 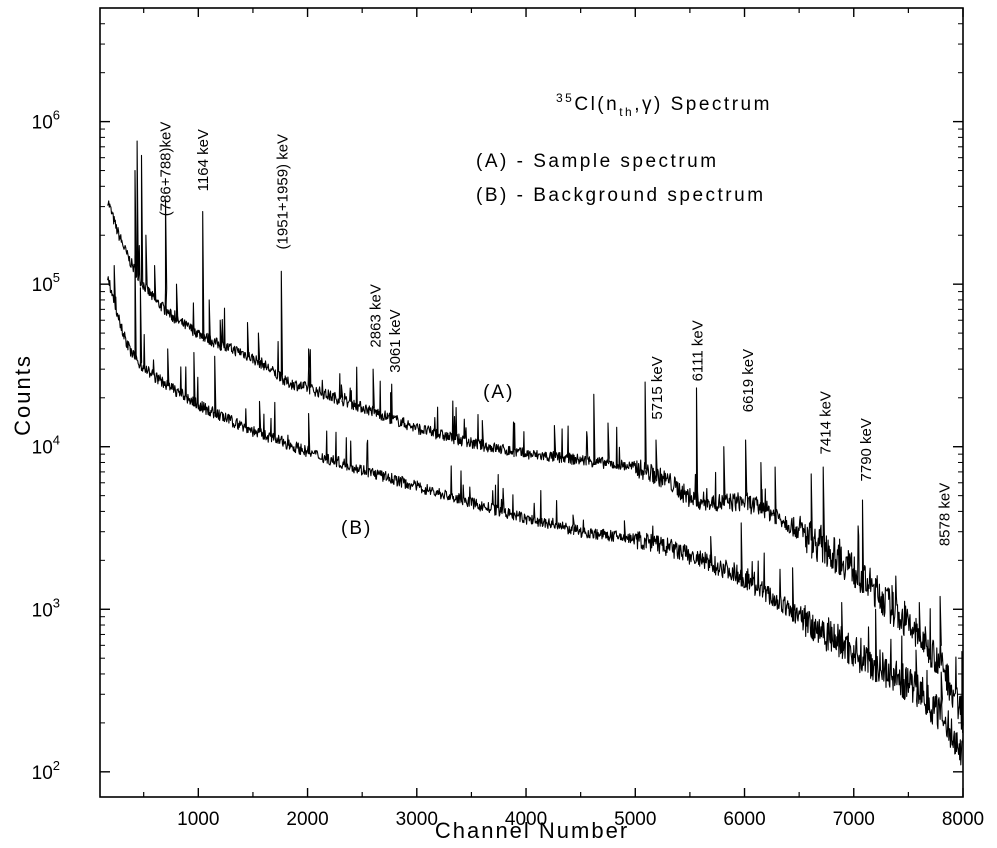 What do you see at coordinates (166, 169) in the screenshot?
I see `peak-label-0: (786+788)keV` at bounding box center [166, 169].